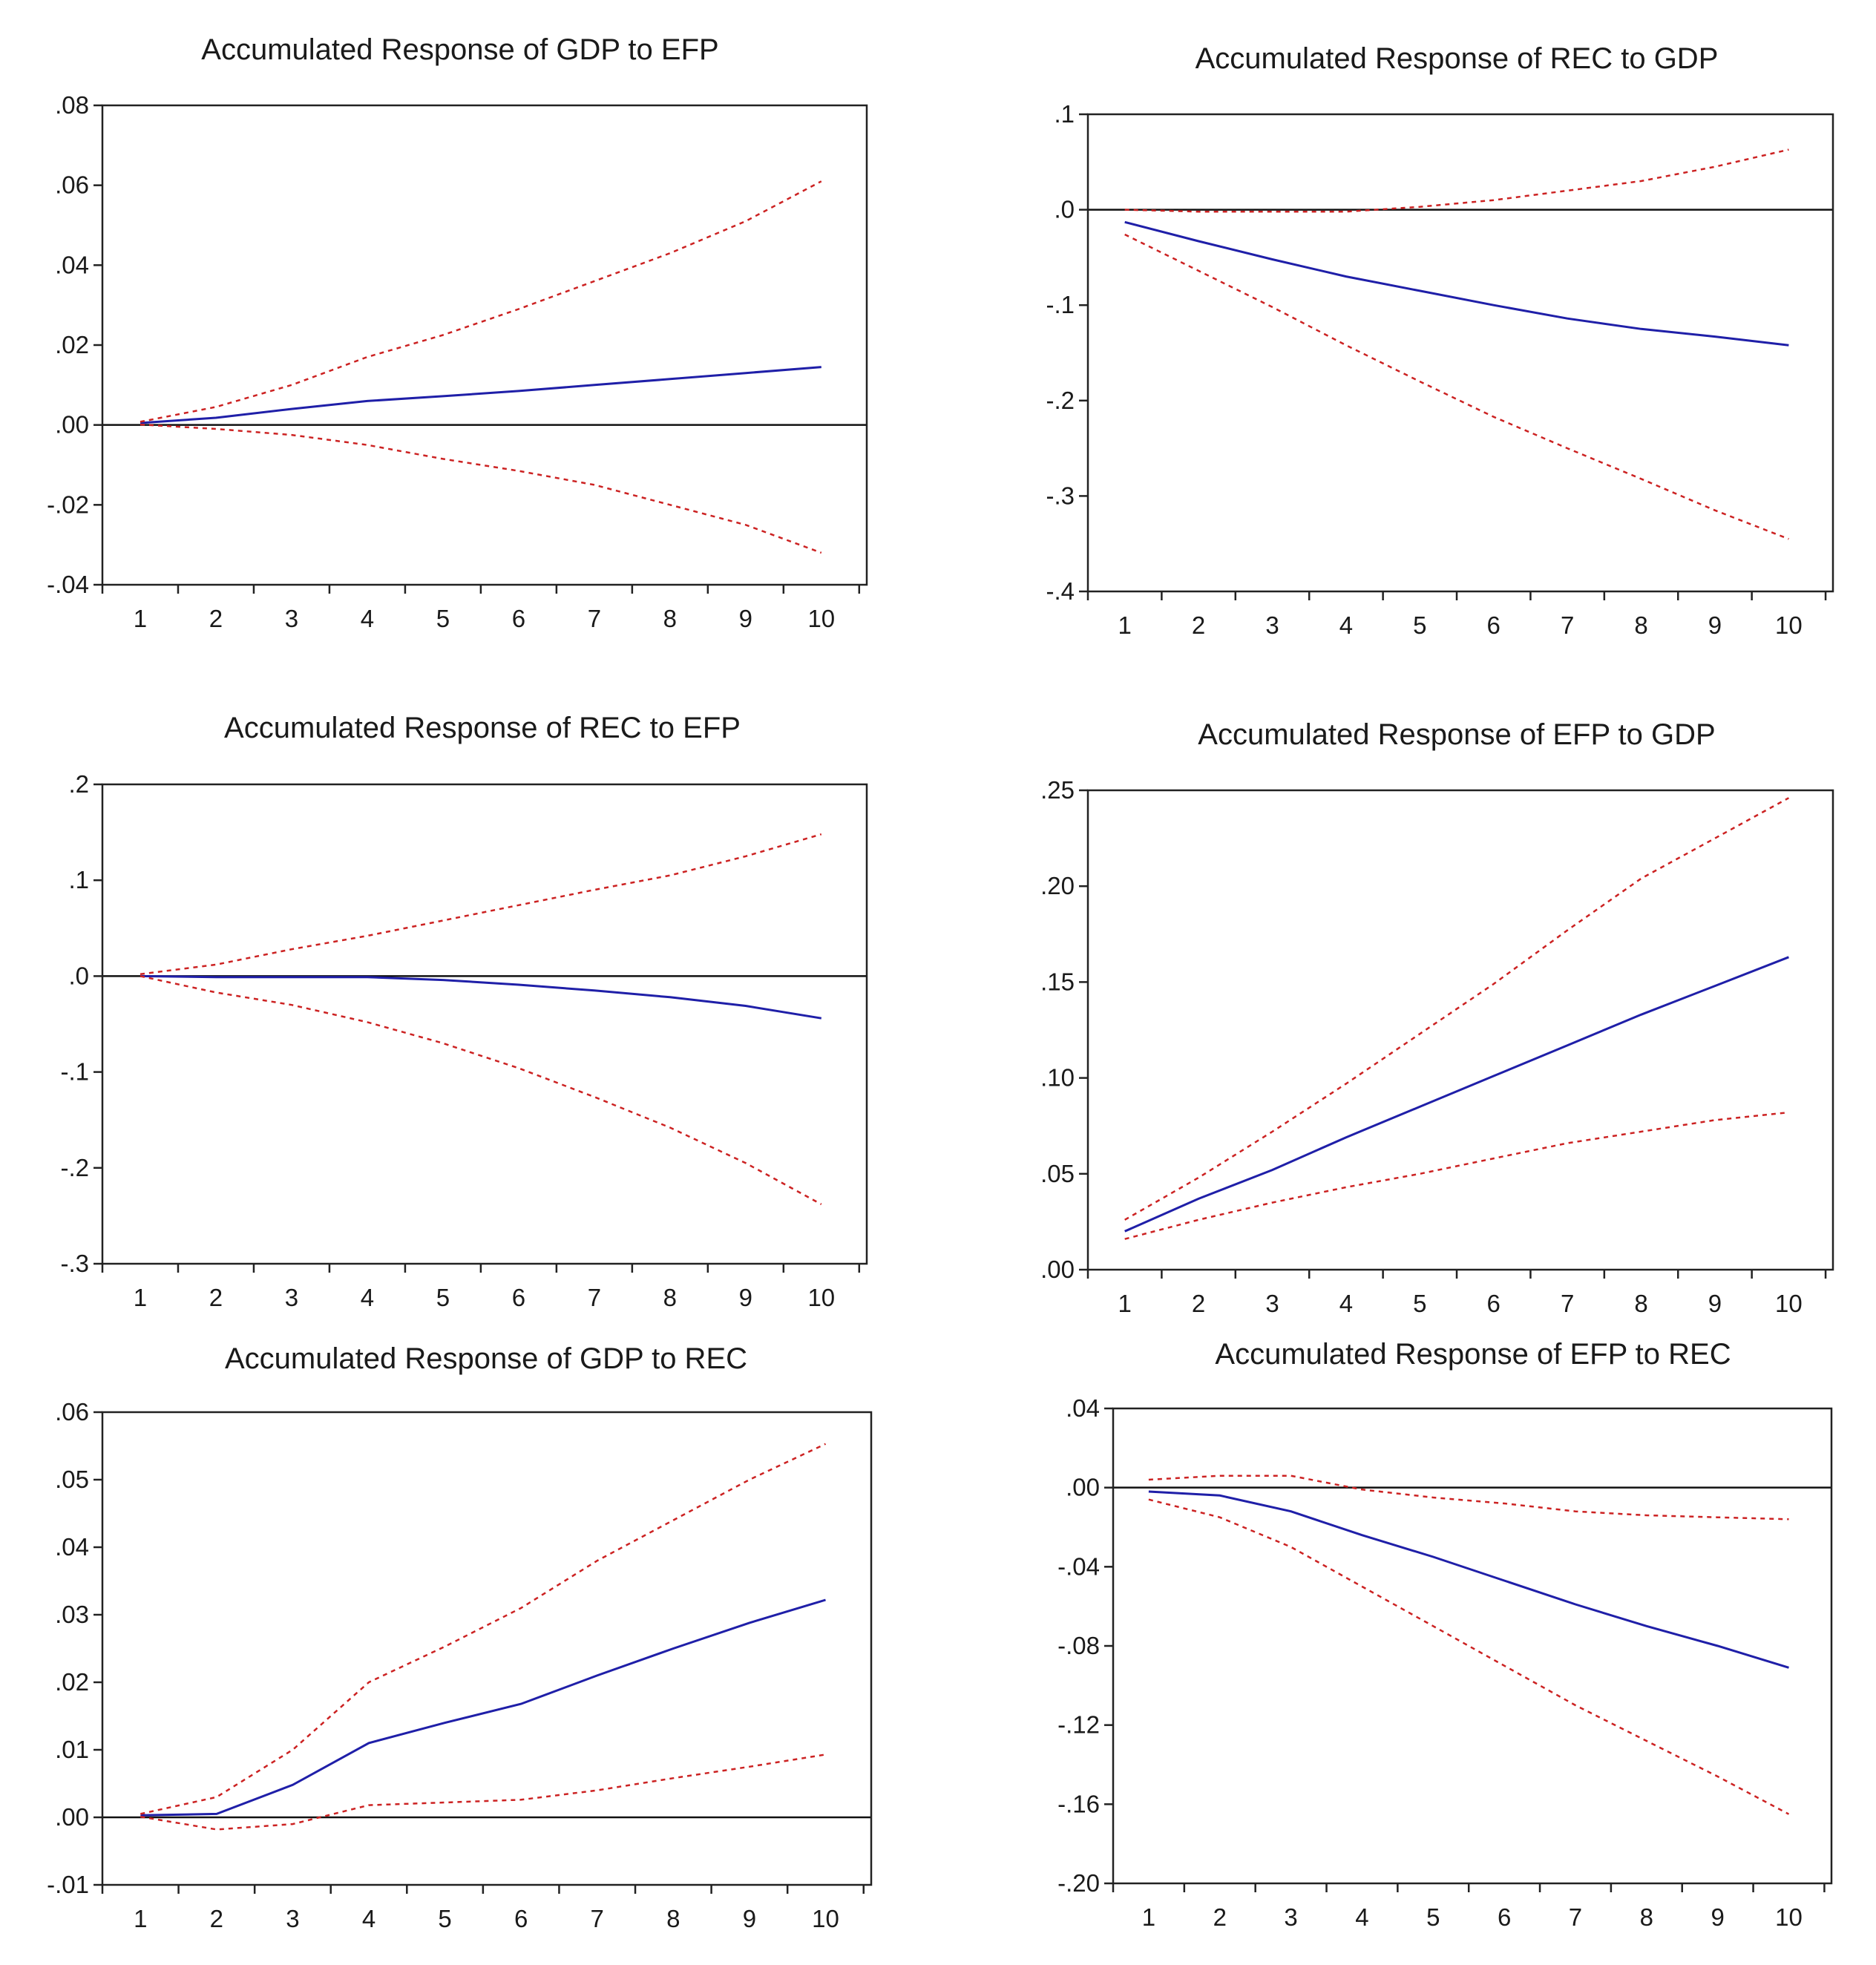 The width and height of the screenshot is (1876, 1965). What do you see at coordinates (1078, 1725) in the screenshot?
I see `y-tick-label: -.12` at bounding box center [1078, 1725].